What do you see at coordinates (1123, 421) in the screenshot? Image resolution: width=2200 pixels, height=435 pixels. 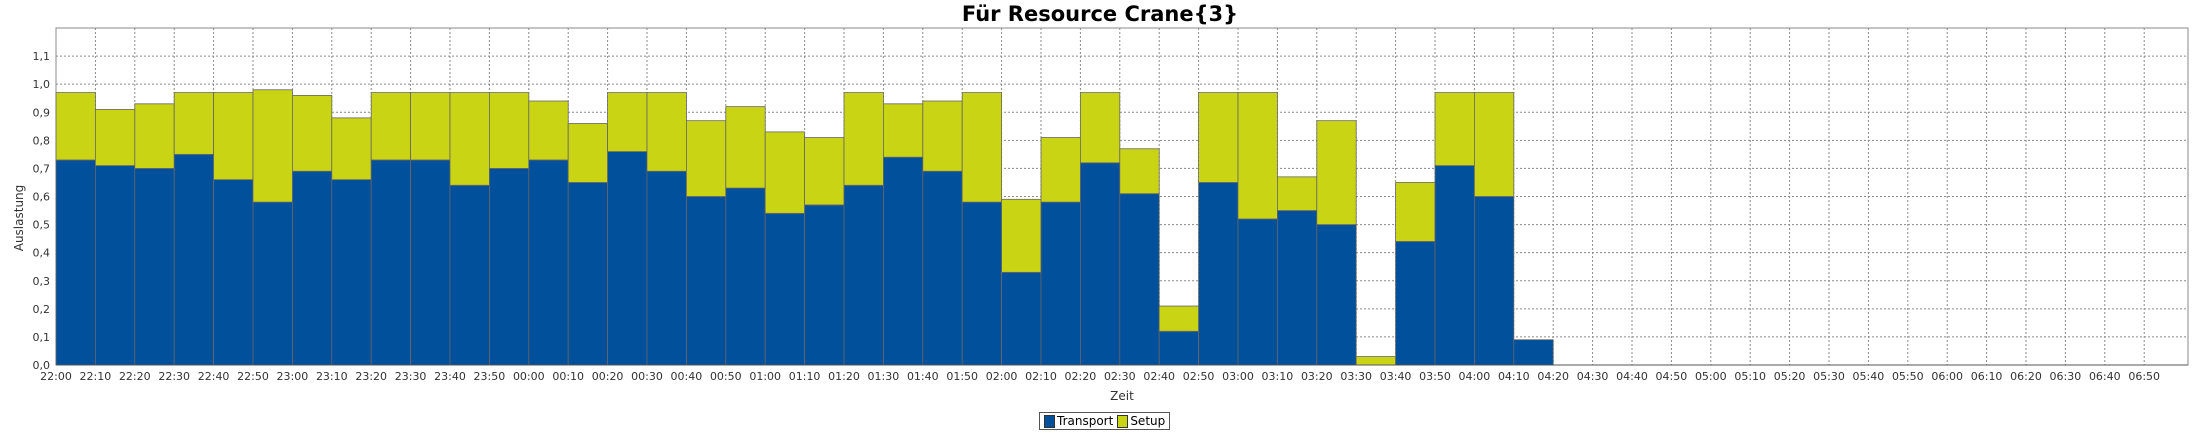 I see `legend-swatch-setup` at bounding box center [1123, 421].